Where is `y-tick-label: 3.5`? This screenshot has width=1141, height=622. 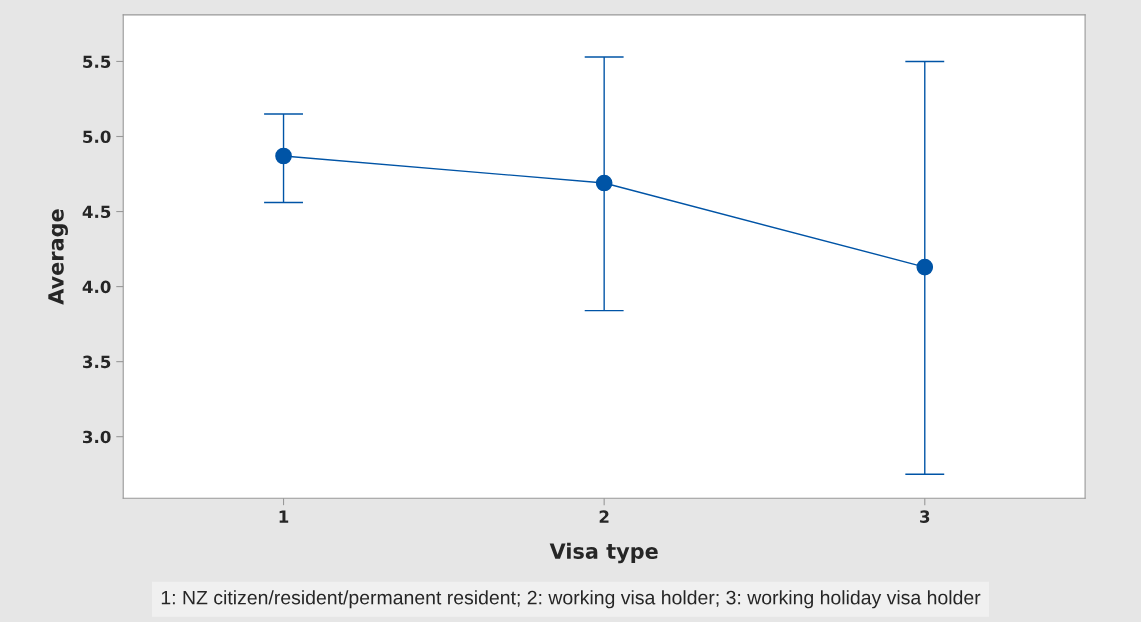 y-tick-label: 3.5 is located at coordinates (97, 362).